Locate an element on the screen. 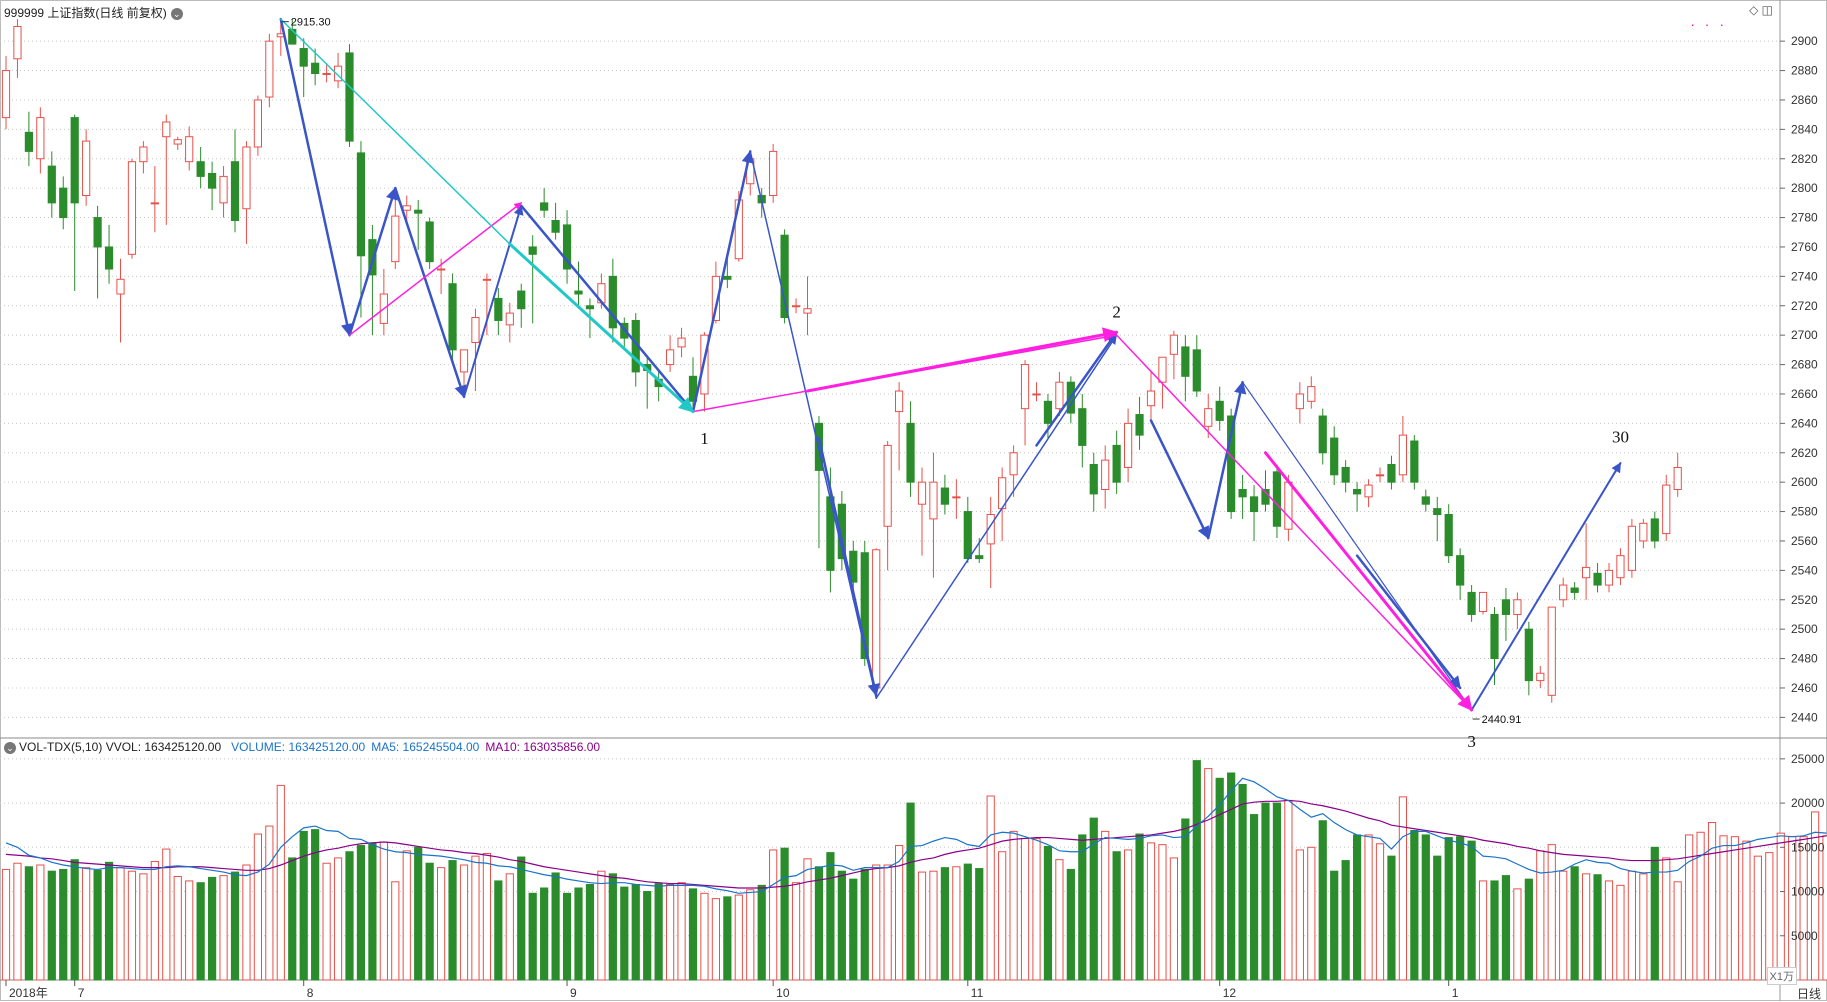 The width and height of the screenshot is (1827, 1002). y-tick-label: 2580 is located at coordinates (1804, 512).